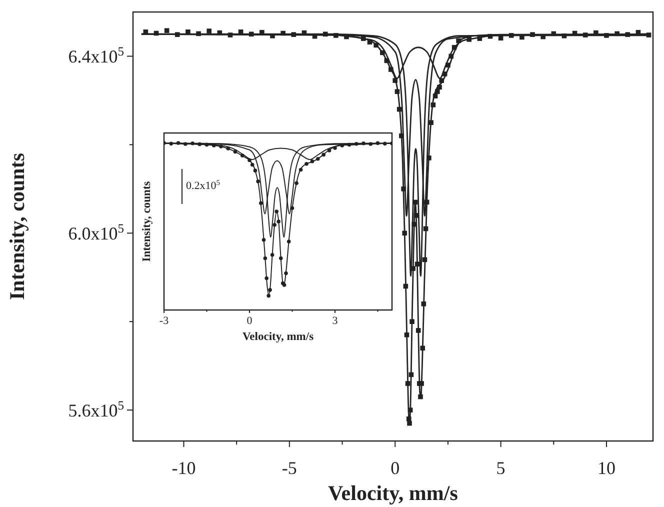 The width and height of the screenshot is (664, 507). Describe the element at coordinates (164, 321) in the screenshot. I see `x-tick-label: -3` at that location.